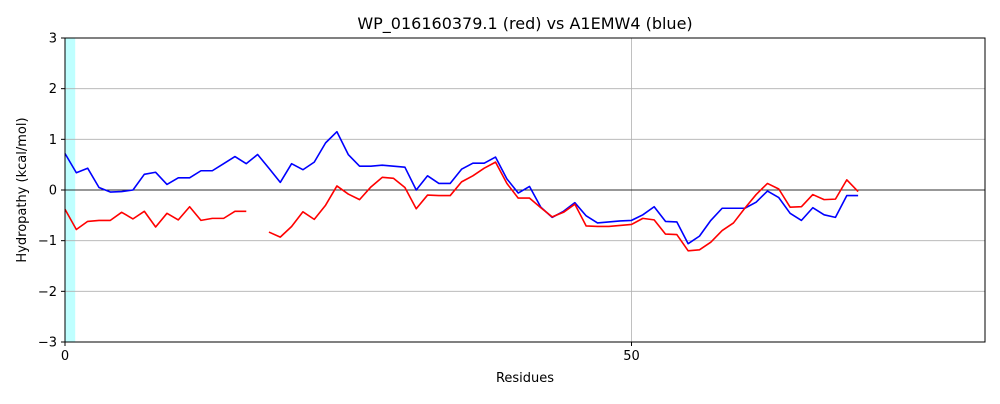 The height and width of the screenshot is (404, 1000). I want to click on y-tick-label: −3, so click(47, 343).